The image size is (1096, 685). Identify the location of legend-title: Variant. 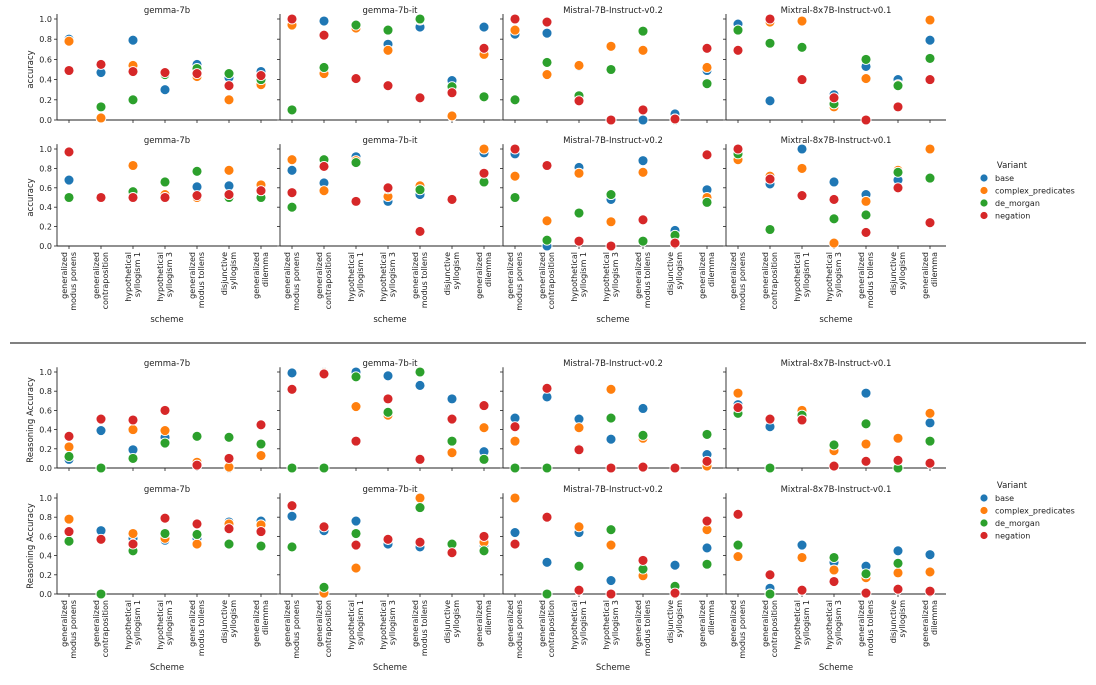
(1012, 166).